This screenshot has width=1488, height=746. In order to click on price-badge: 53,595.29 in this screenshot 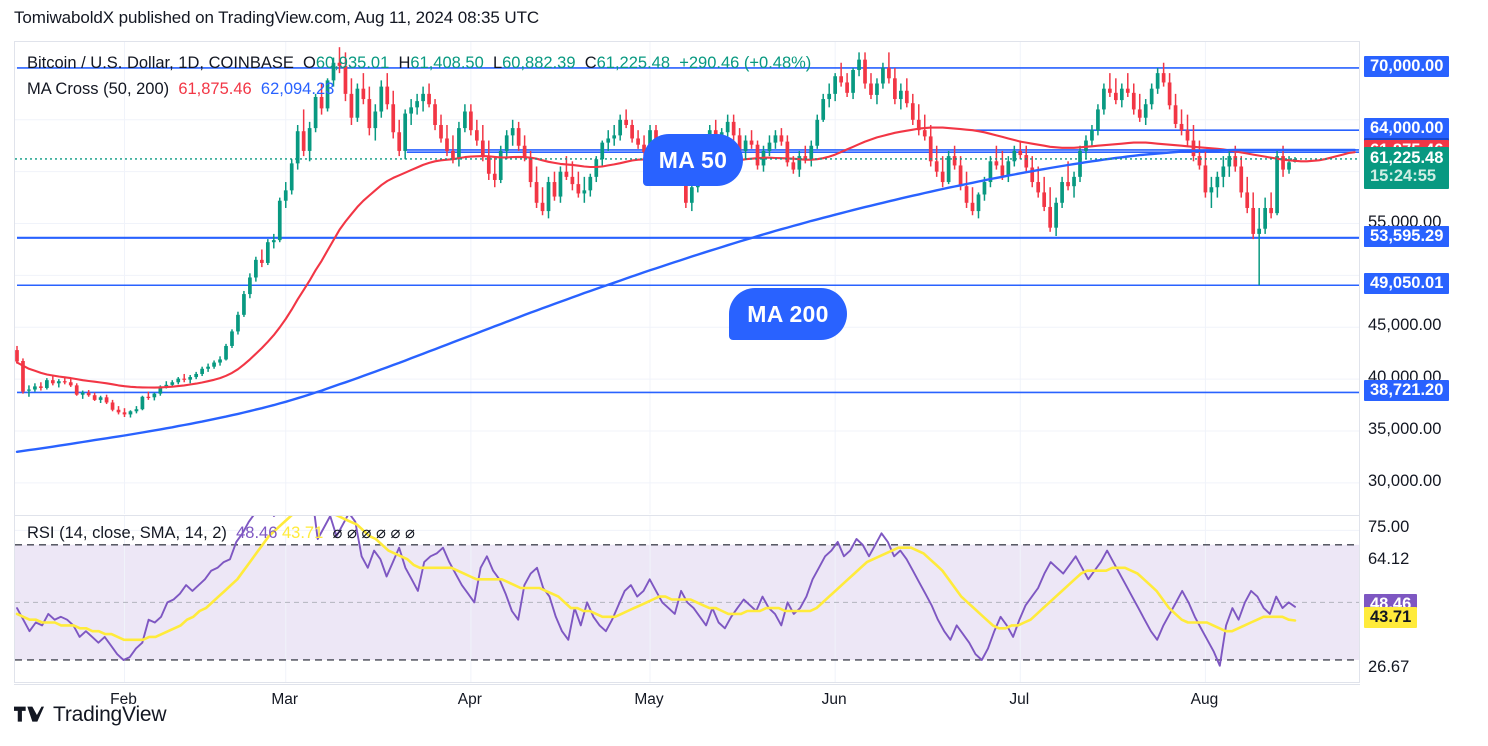, I will do `click(1407, 237)`.